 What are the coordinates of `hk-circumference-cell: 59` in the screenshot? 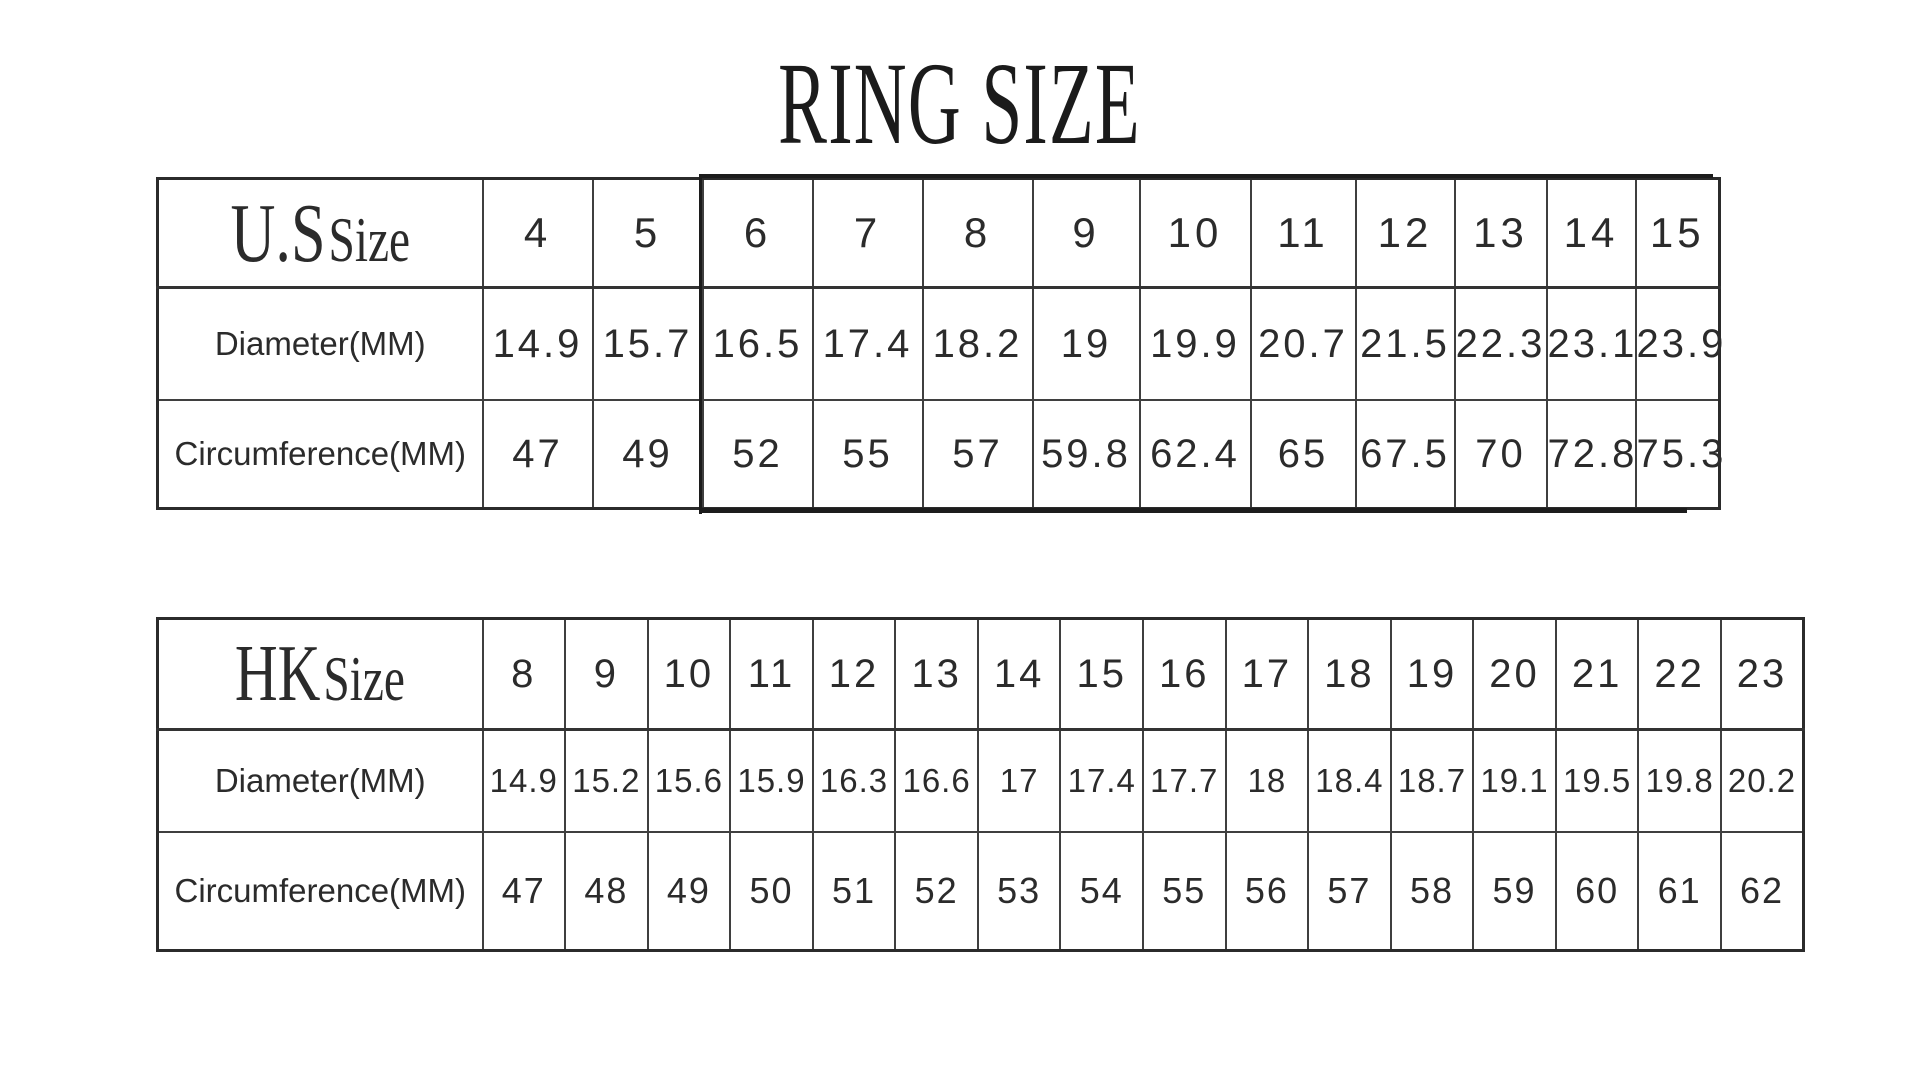 It's located at (1514, 891).